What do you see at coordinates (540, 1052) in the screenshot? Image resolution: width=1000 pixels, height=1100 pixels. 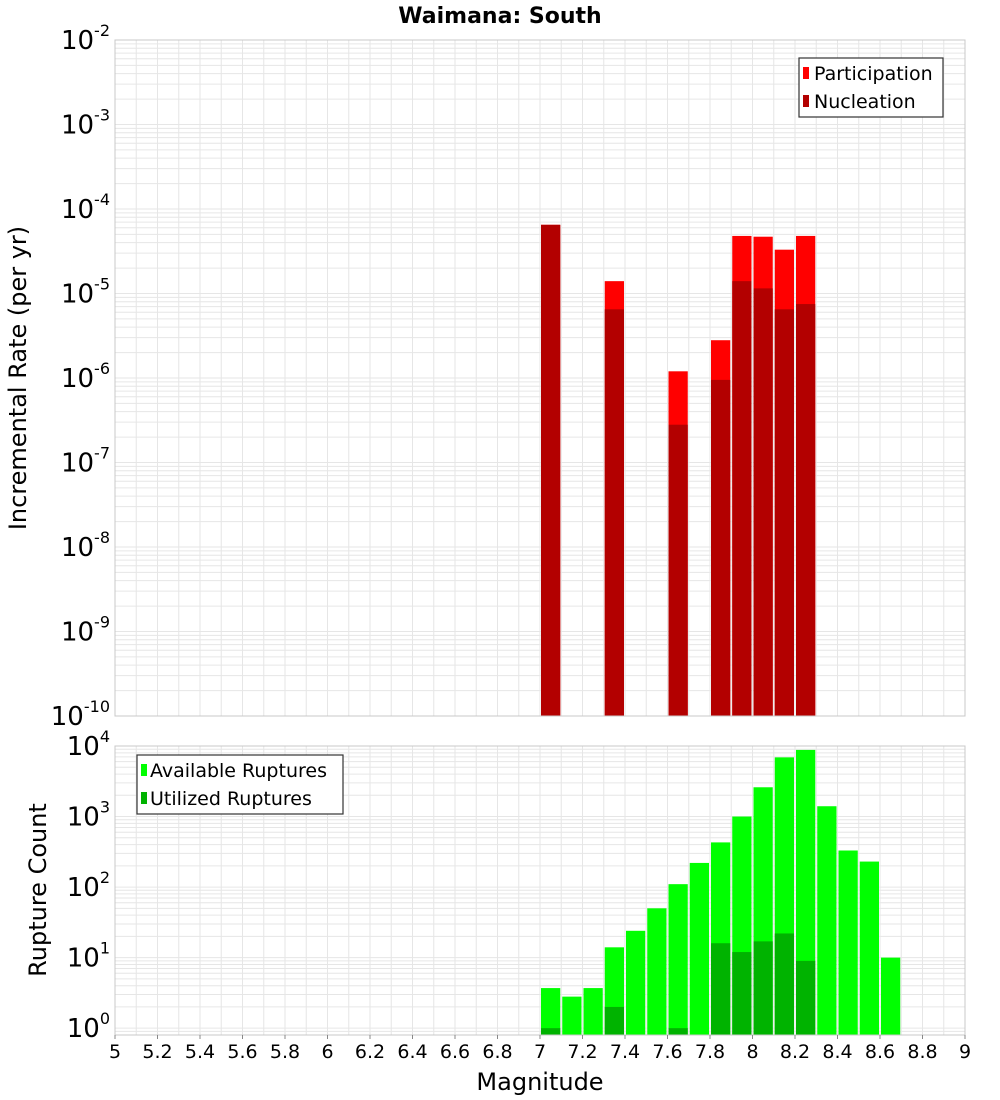 I see `x-tick-label: 7` at bounding box center [540, 1052].